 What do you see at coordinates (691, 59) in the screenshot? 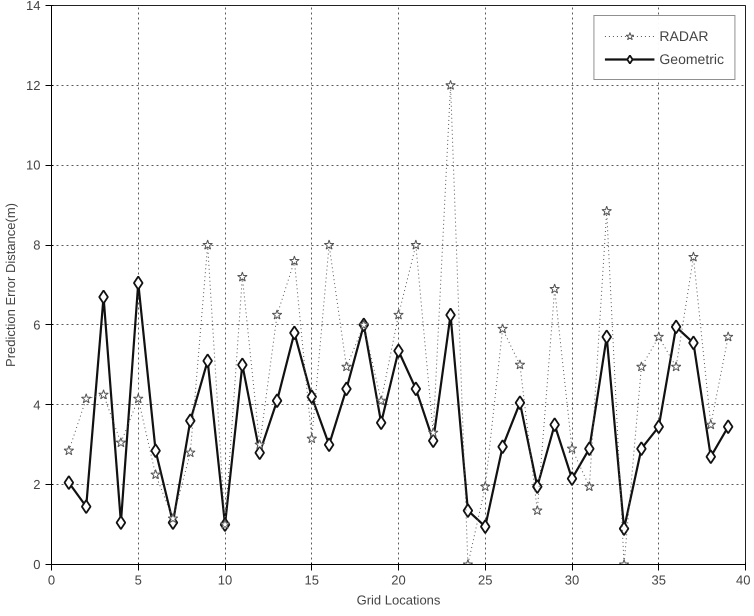
I see `legend-label: Geometric` at bounding box center [691, 59].